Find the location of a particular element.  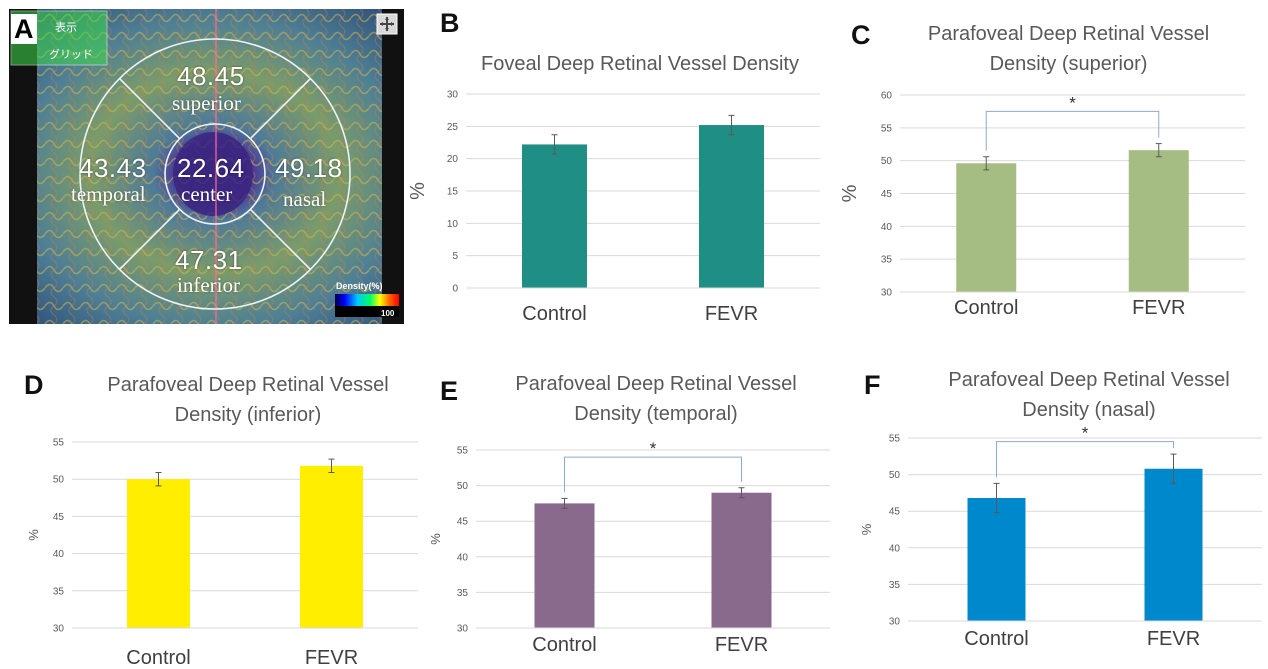

center-label: center is located at coordinates (207, 194).